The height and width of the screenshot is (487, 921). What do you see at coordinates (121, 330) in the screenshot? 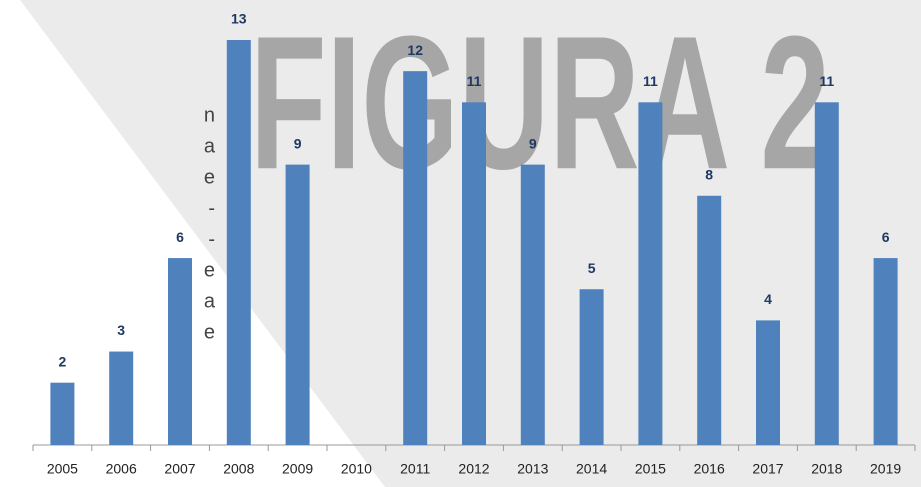
I see `value-label: 3` at bounding box center [121, 330].